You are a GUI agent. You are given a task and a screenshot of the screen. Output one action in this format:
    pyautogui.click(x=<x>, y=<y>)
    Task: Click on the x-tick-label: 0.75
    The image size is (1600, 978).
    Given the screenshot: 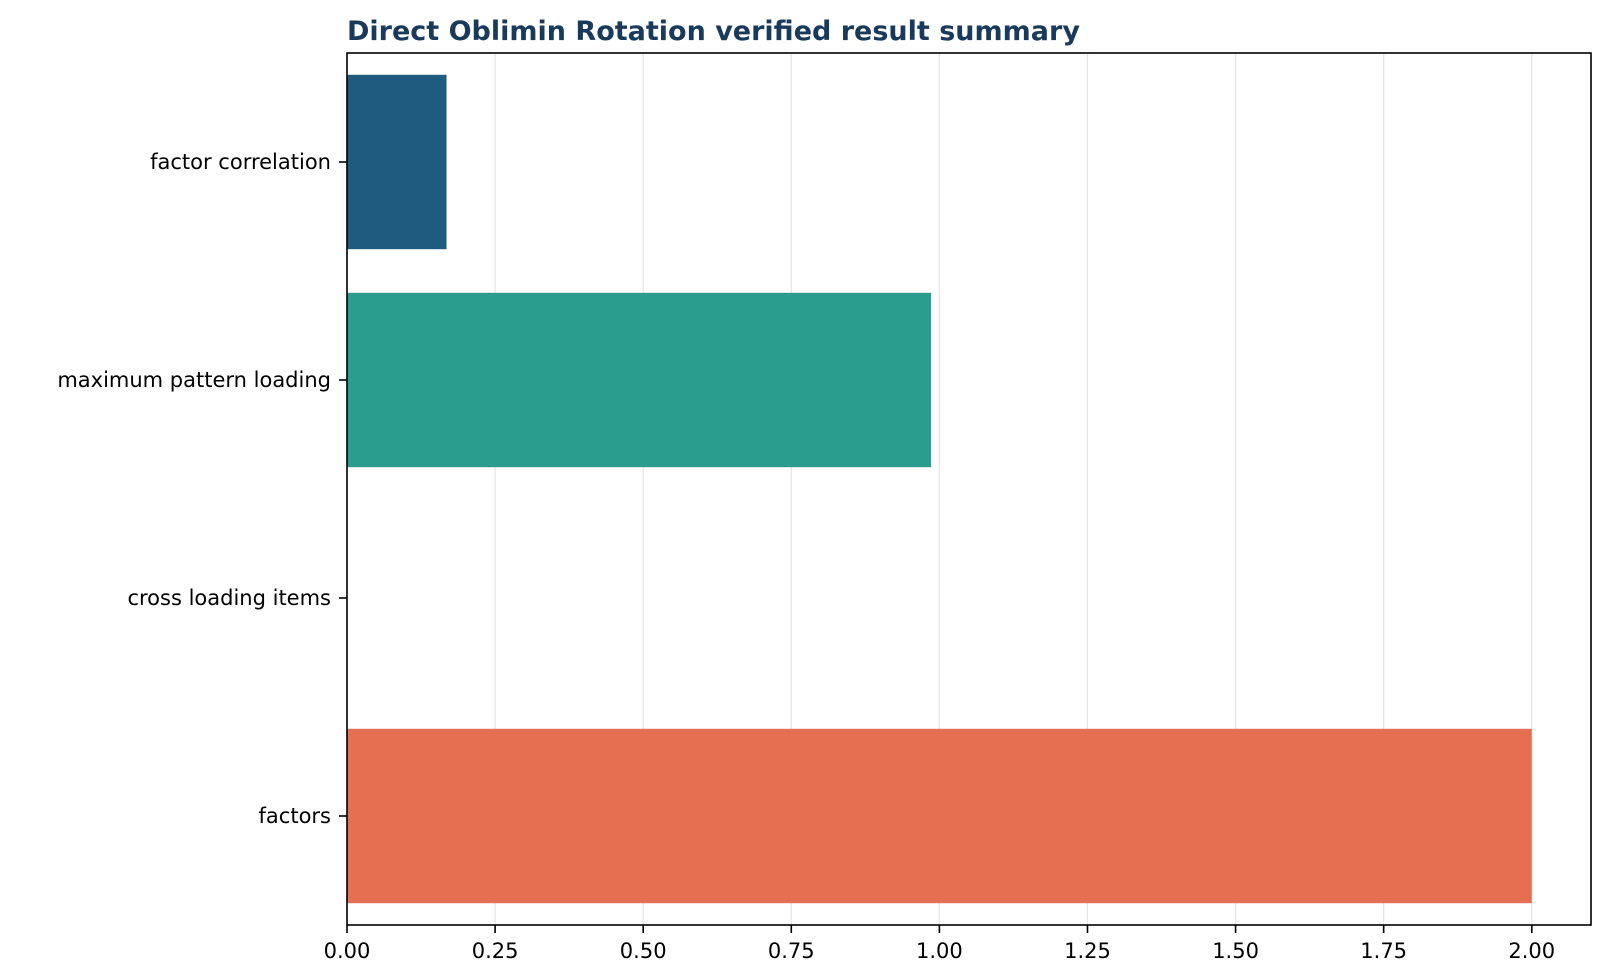 What is the action you would take?
    pyautogui.click(x=791, y=951)
    